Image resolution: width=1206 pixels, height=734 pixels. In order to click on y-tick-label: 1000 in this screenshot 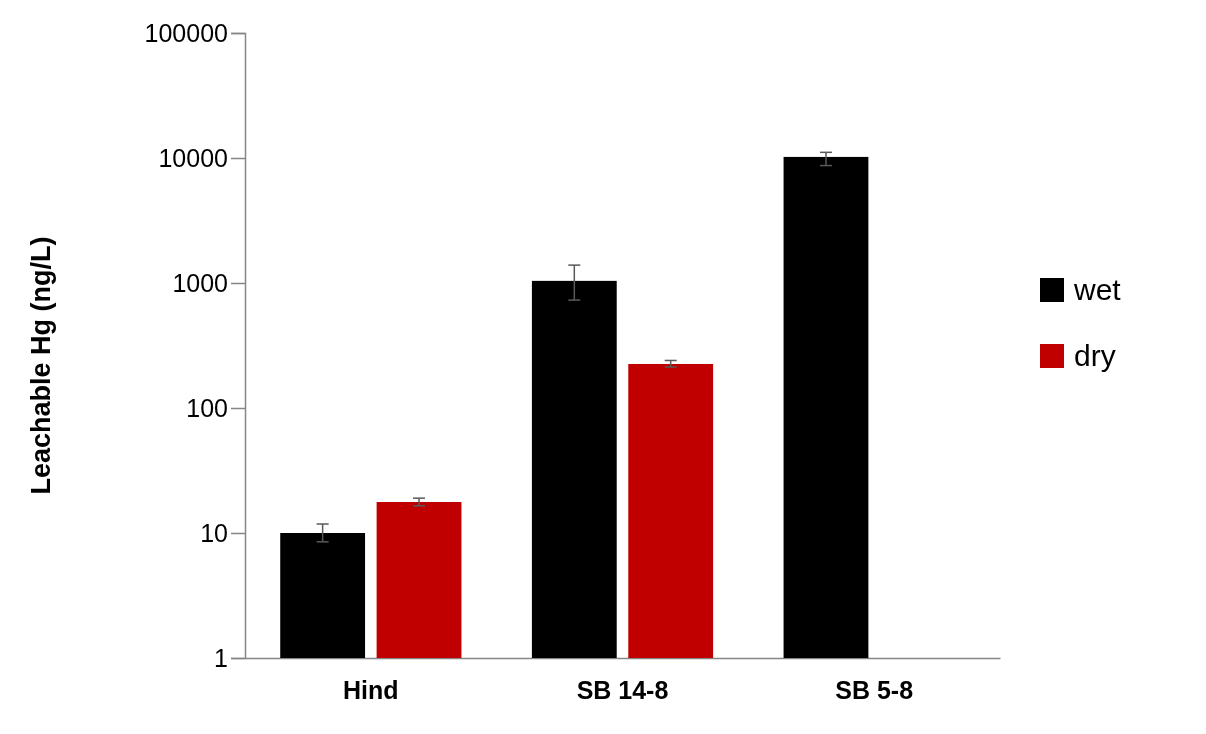, I will do `click(200, 282)`.